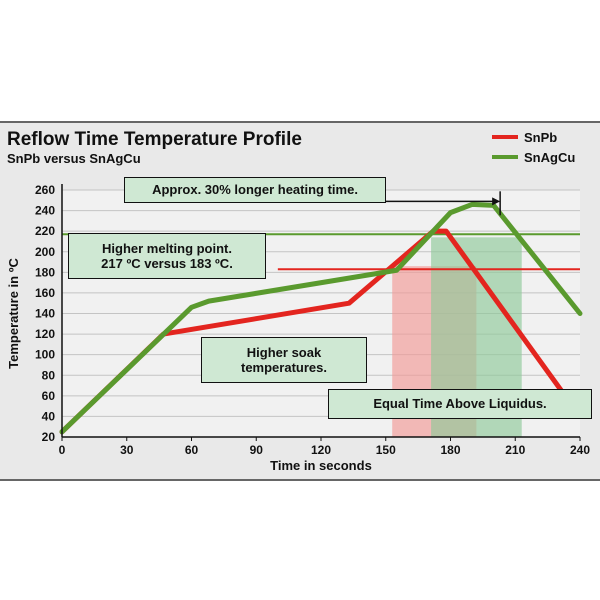  What do you see at coordinates (386, 450) in the screenshot?
I see `x-tick-label: 150` at bounding box center [386, 450].